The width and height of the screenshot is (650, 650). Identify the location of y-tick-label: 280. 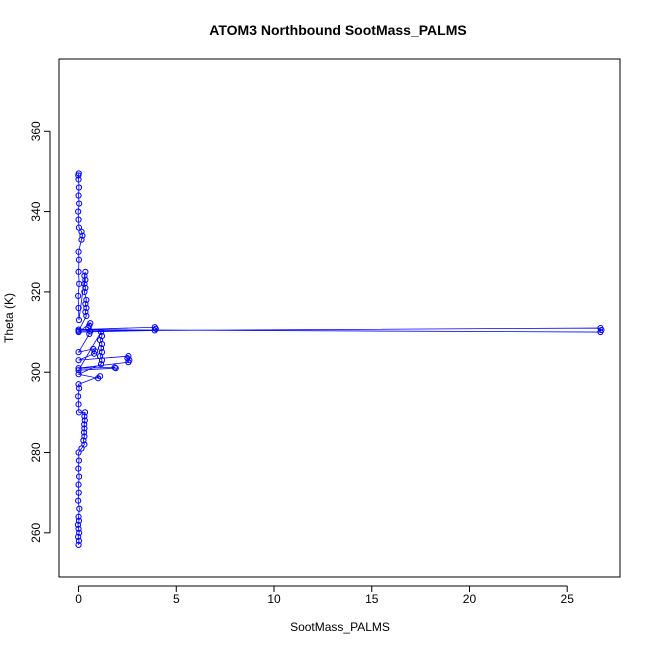
(36, 452).